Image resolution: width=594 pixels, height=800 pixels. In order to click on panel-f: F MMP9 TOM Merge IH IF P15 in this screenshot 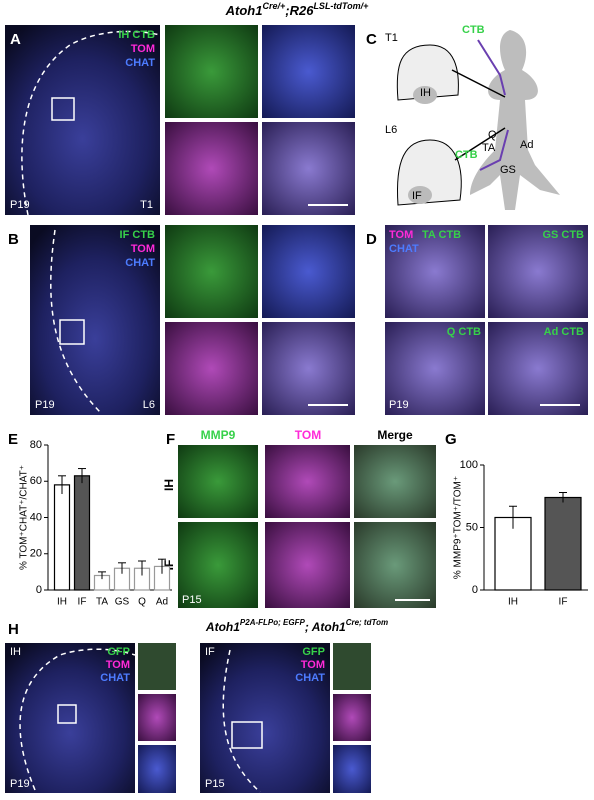, I will do `click(299, 518)`.